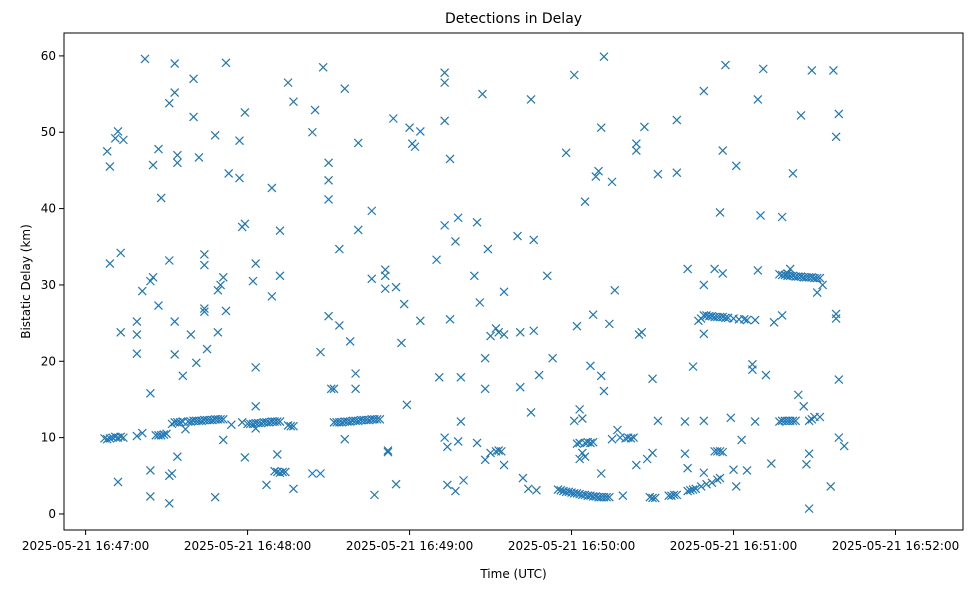 The width and height of the screenshot is (979, 590). I want to click on x-tick-label: 2025-05-21 16:48:00, so click(247, 546).